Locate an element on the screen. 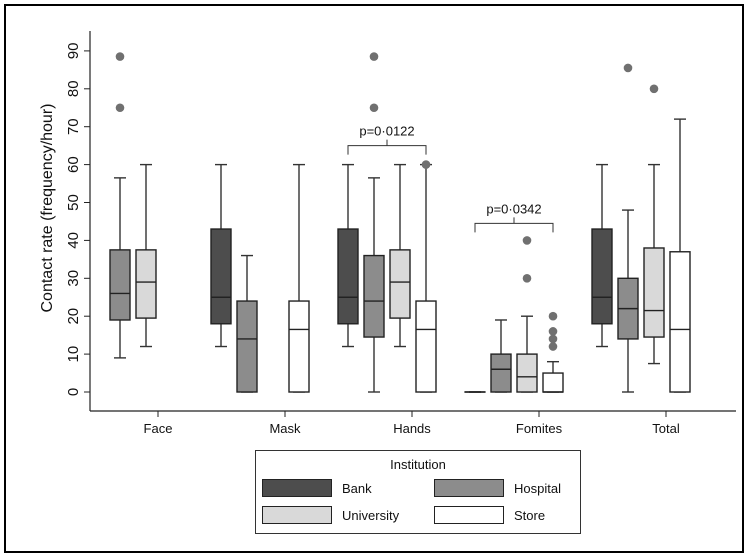 The height and width of the screenshot is (557, 748). y-tick-label: 50 is located at coordinates (73, 202).